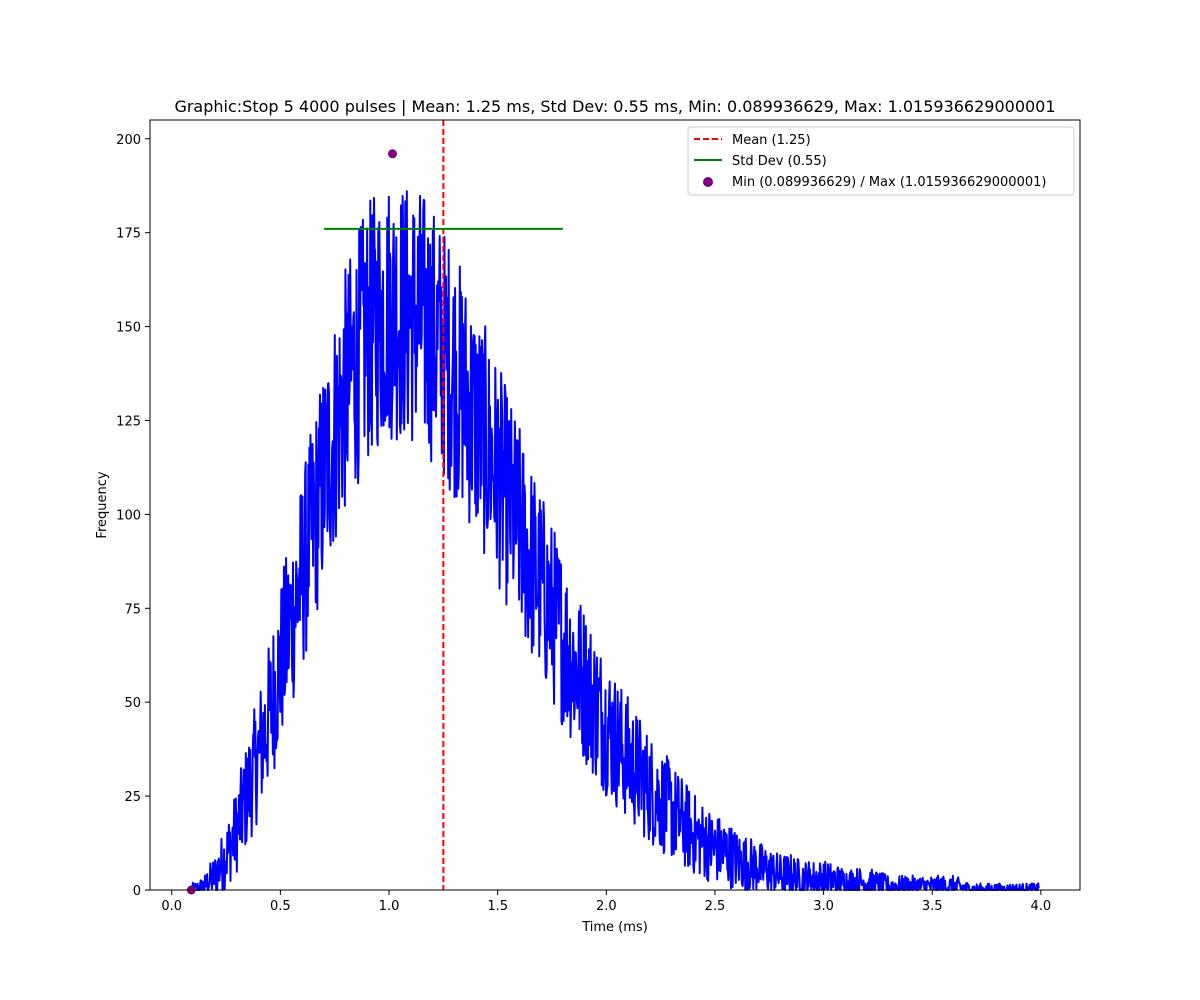  What do you see at coordinates (771, 140) in the screenshot?
I see `legend-mean-label: Mean (1.25)` at bounding box center [771, 140].